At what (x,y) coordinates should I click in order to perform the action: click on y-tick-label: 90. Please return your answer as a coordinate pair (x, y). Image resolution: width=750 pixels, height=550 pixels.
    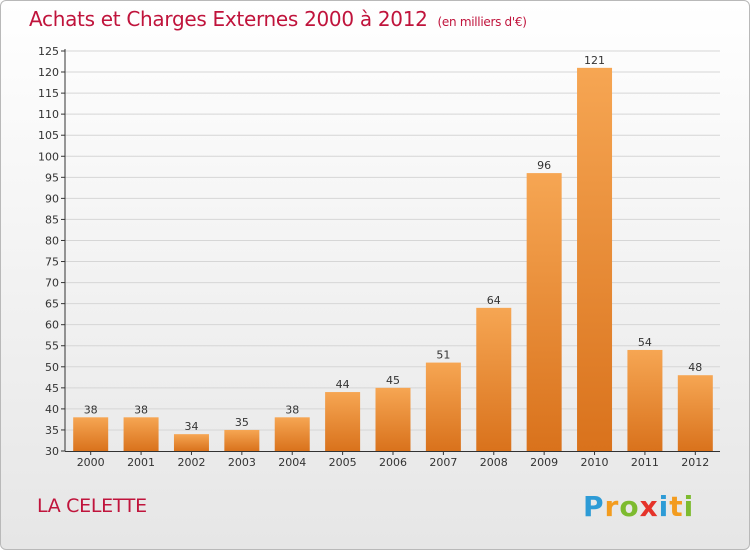
    Looking at the image, I should click on (52, 198).